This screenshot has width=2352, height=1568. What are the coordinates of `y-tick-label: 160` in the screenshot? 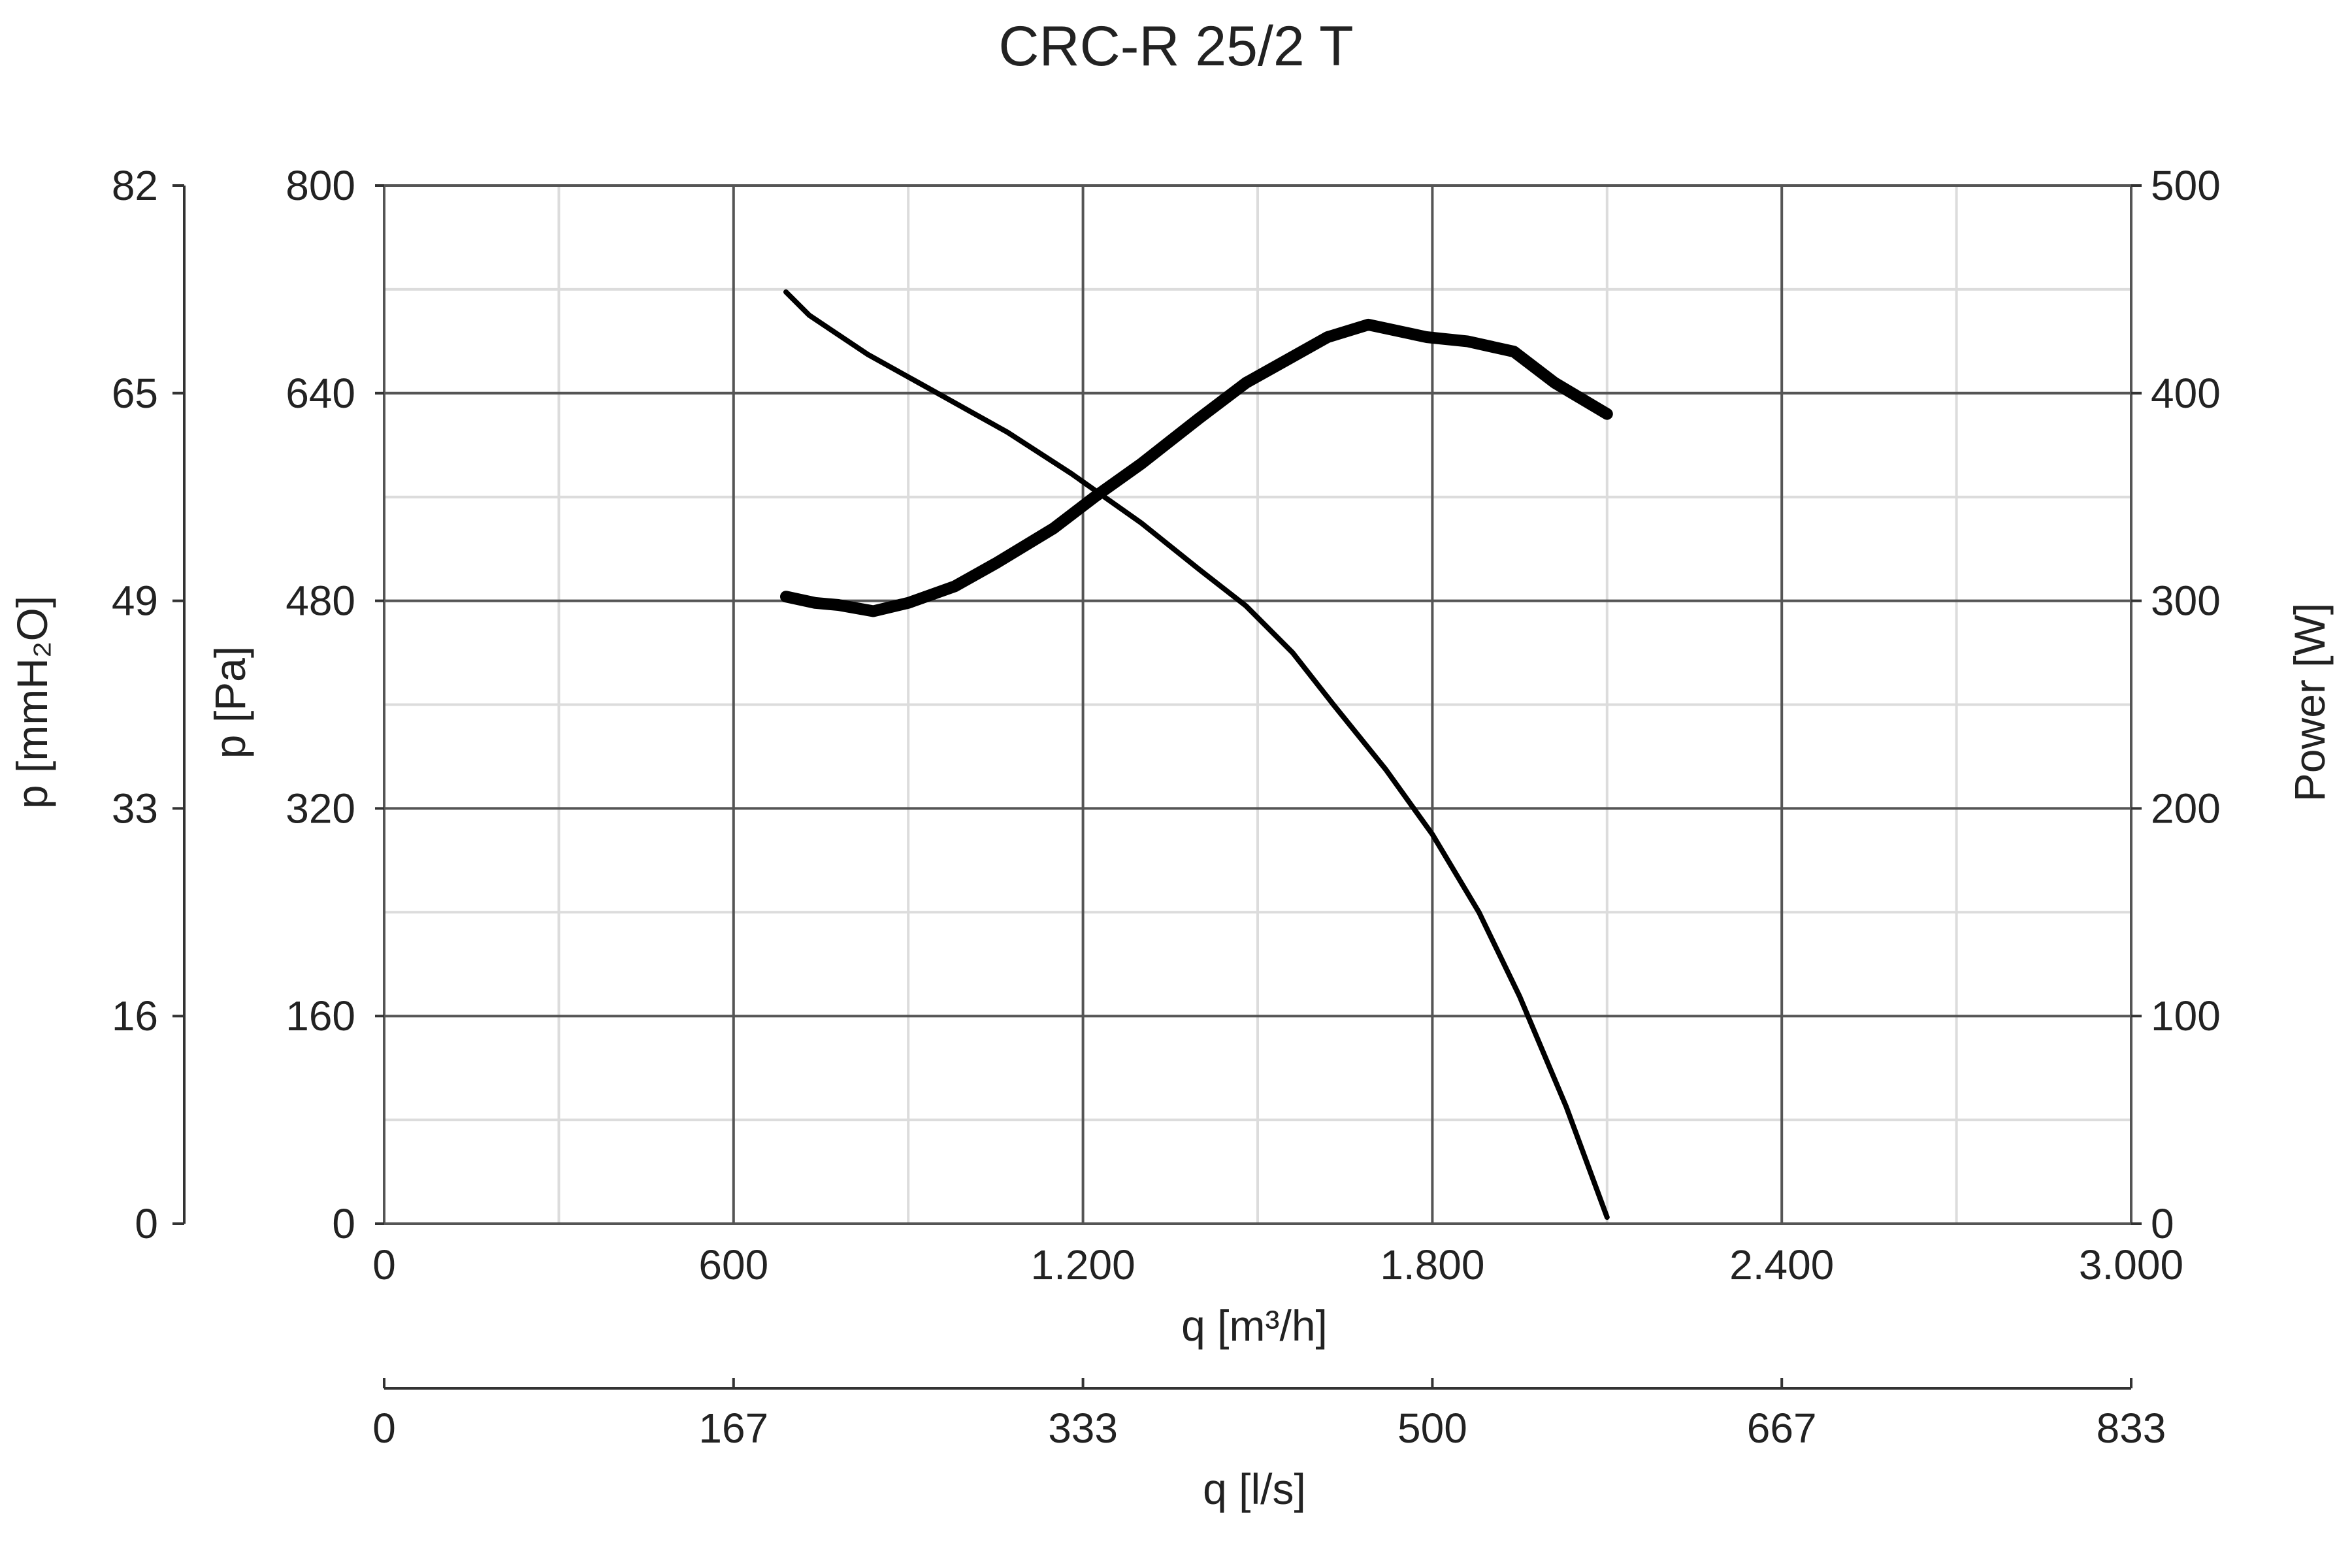 It's located at (320, 1015).